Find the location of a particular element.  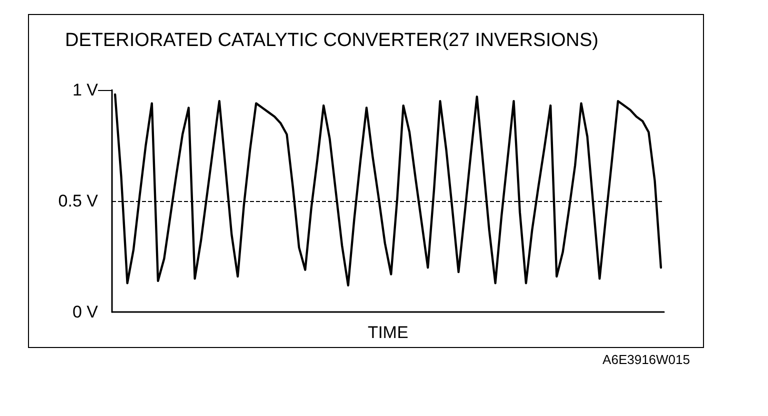

y-tick-label: 0 V is located at coordinates (85, 312).